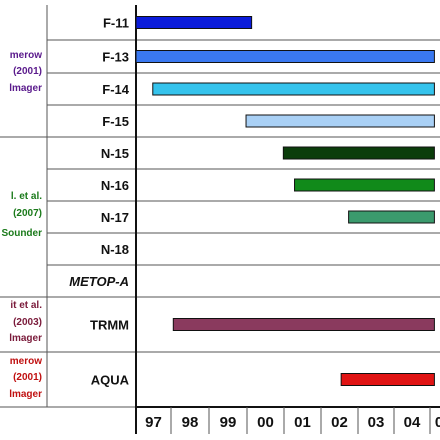  Describe the element at coordinates (26, 305) in the screenshot. I see `reference-text: it et al.` at that location.